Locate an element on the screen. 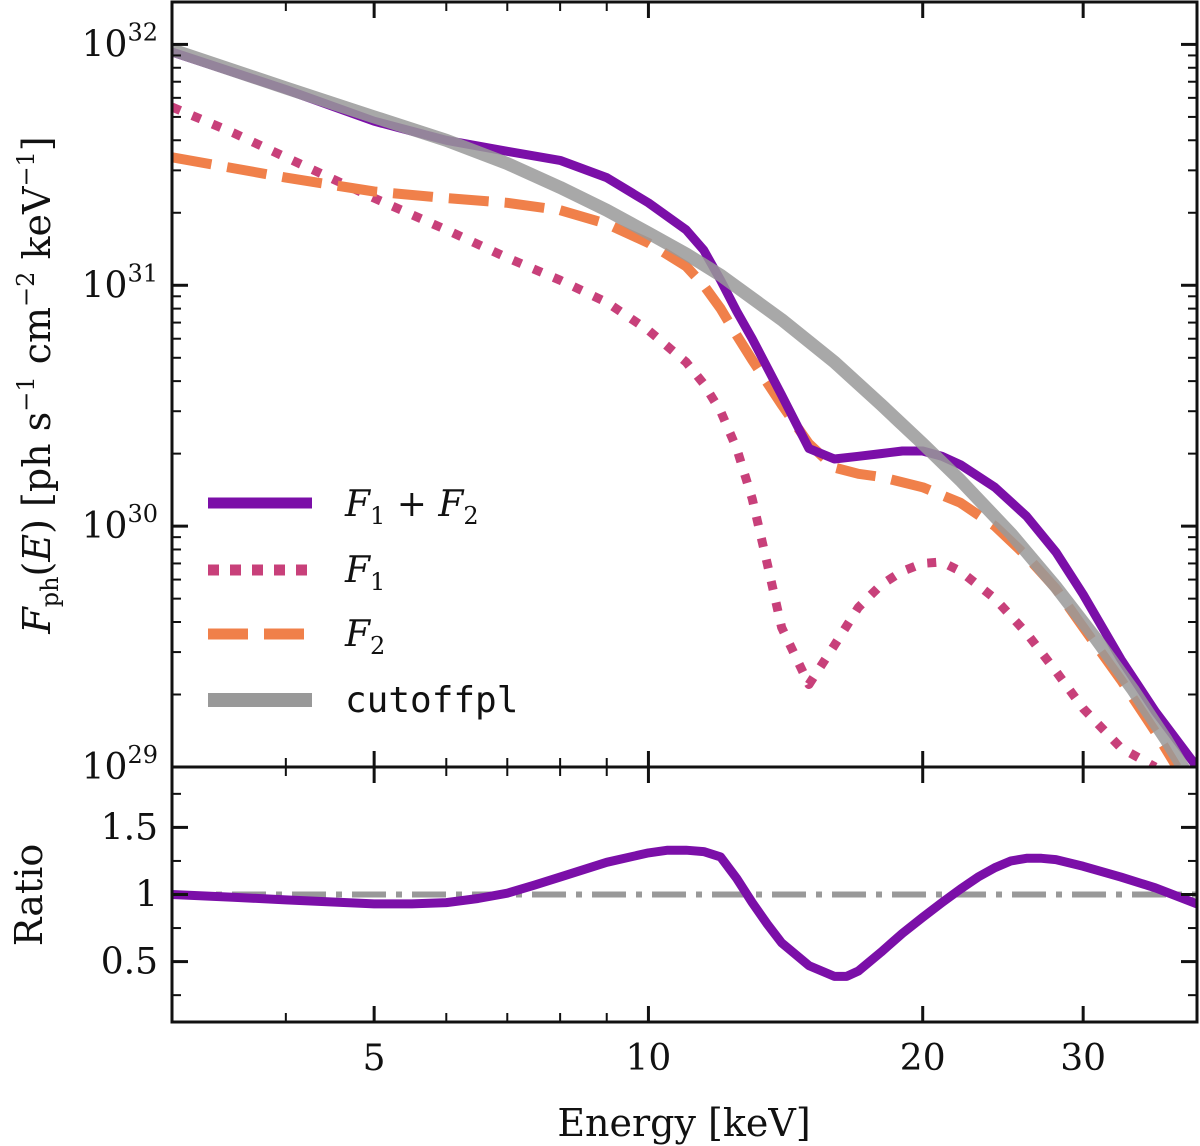 This screenshot has height=1146, width=1200. ratio-y-tick-label: 1.5 is located at coordinates (129, 827).